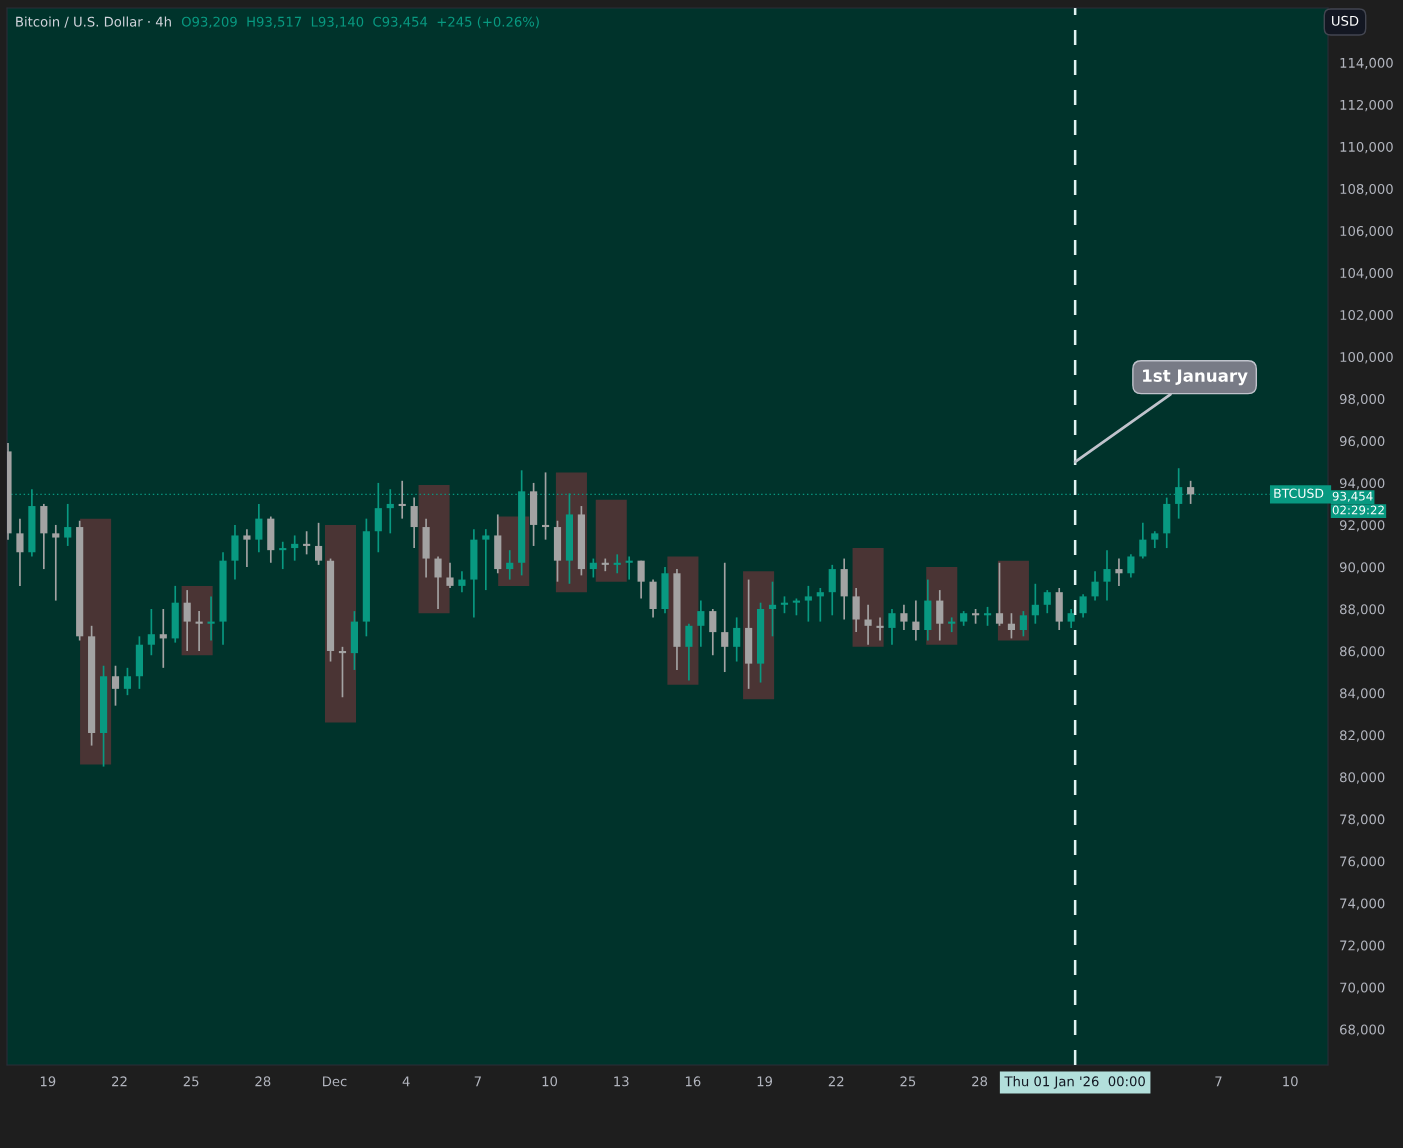 The width and height of the screenshot is (1403, 1148). Describe the element at coordinates (1362, 526) in the screenshot. I see `y-tick-label: 92,000` at that location.